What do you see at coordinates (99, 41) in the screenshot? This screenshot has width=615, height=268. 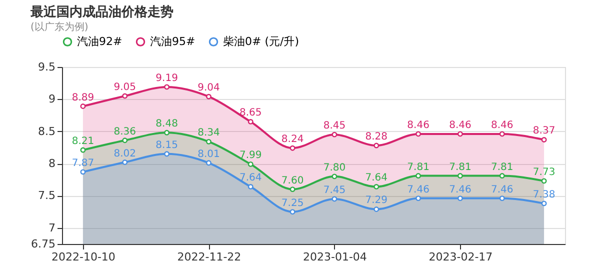 I see `legend-label: 汽油92#` at bounding box center [99, 41].